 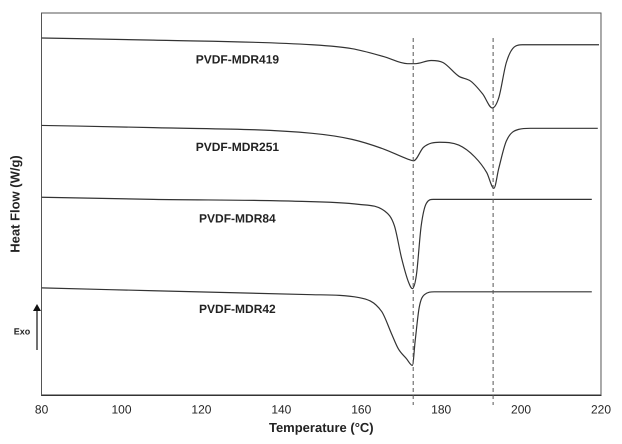 What do you see at coordinates (201, 409) in the screenshot?
I see `x-tick-label: 120` at bounding box center [201, 409].